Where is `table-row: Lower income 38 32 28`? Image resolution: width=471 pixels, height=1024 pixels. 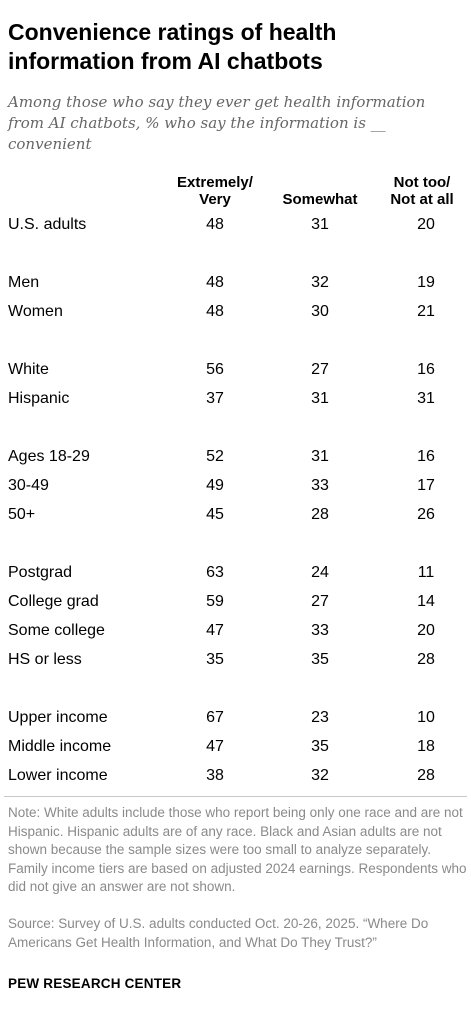 table-row: Lower income 38 32 28 is located at coordinates (235, 776).